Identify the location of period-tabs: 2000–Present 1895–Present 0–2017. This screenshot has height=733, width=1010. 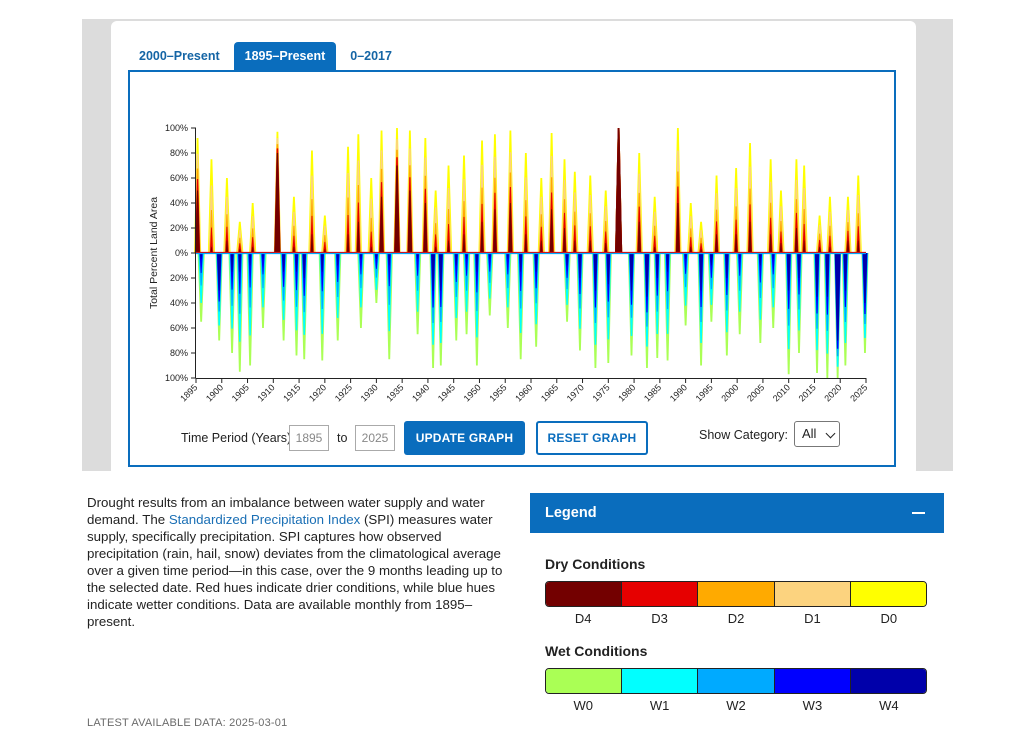
(267, 56).